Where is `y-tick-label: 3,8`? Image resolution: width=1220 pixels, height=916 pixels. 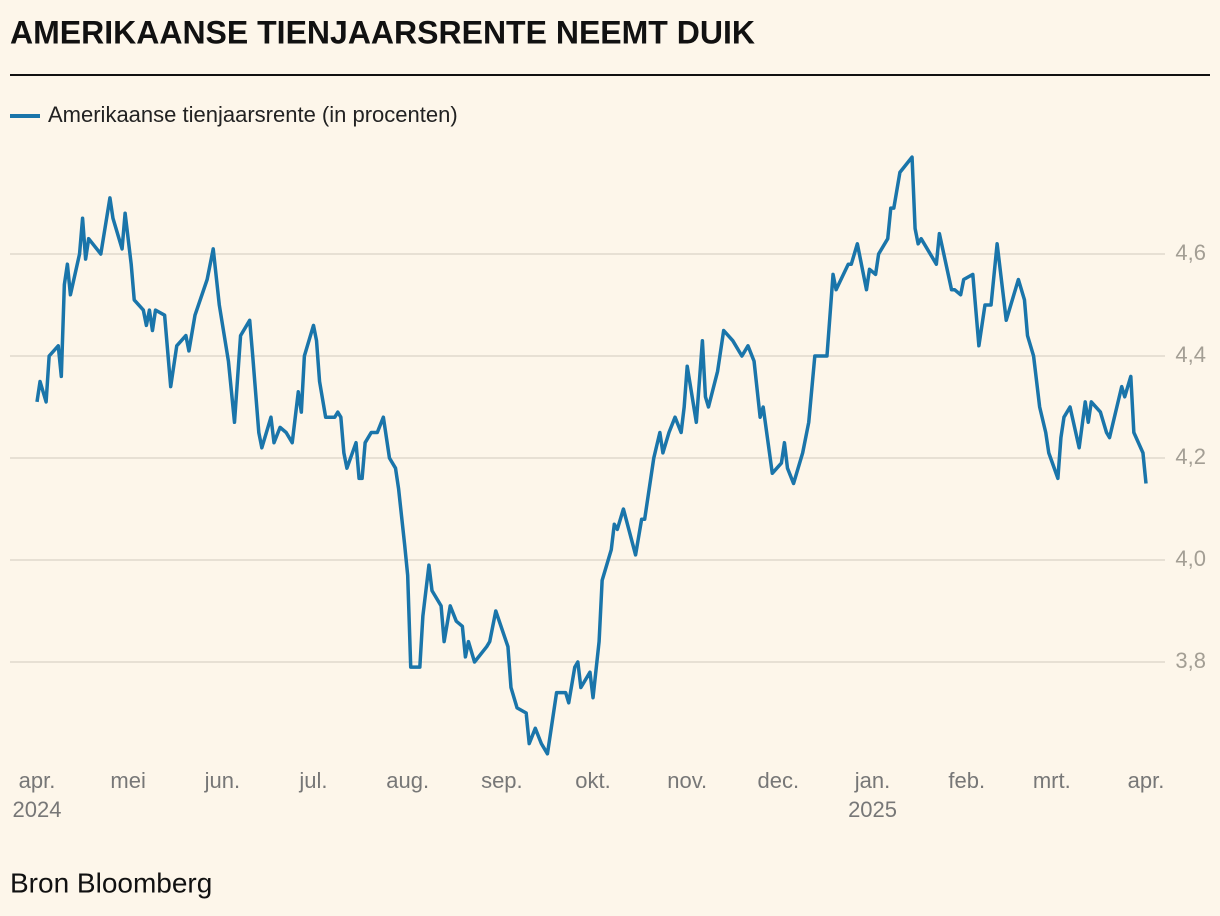
y-tick-label: 3,8 is located at coordinates (1190, 660).